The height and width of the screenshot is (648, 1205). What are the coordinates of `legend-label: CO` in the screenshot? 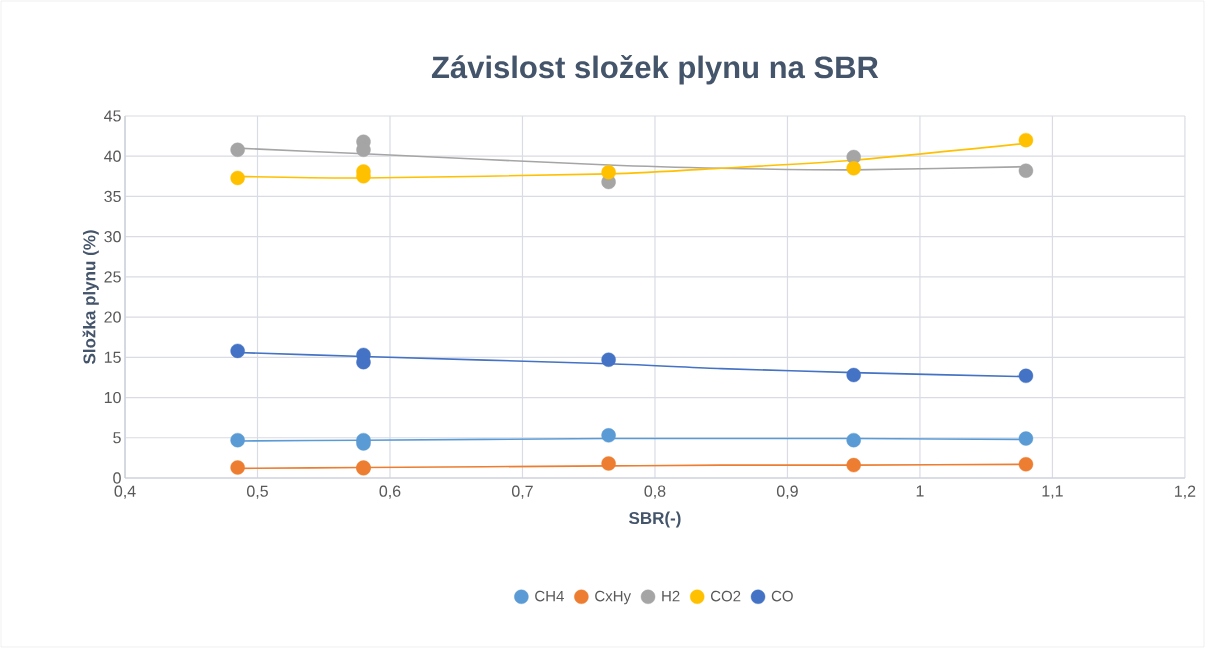 It's located at (782, 596).